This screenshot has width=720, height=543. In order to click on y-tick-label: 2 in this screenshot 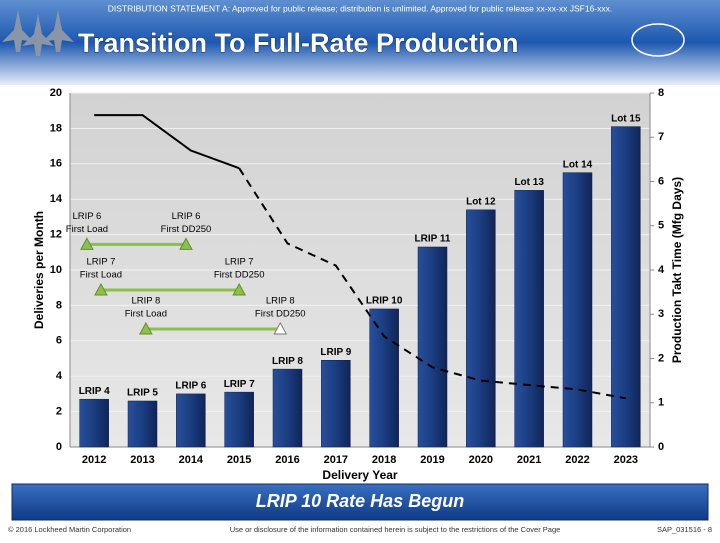, I will do `click(59, 412)`.